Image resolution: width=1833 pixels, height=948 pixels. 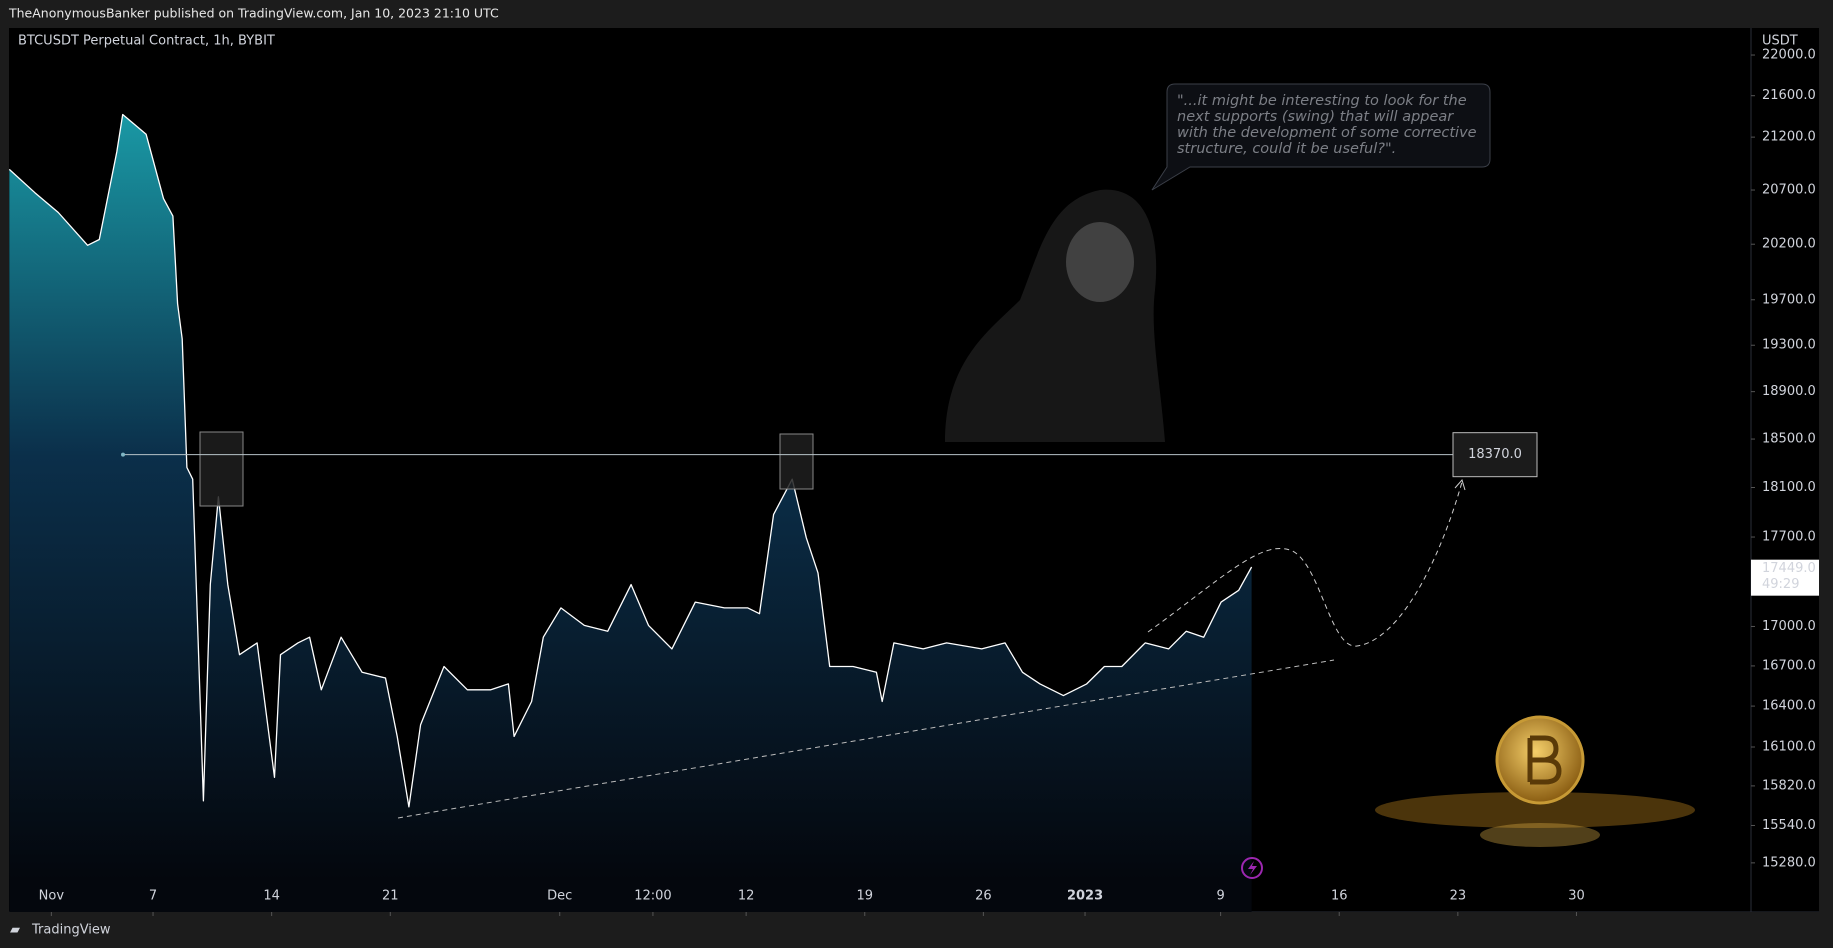 What do you see at coordinates (52, 896) in the screenshot?
I see `x-tick-label: Nov` at bounding box center [52, 896].